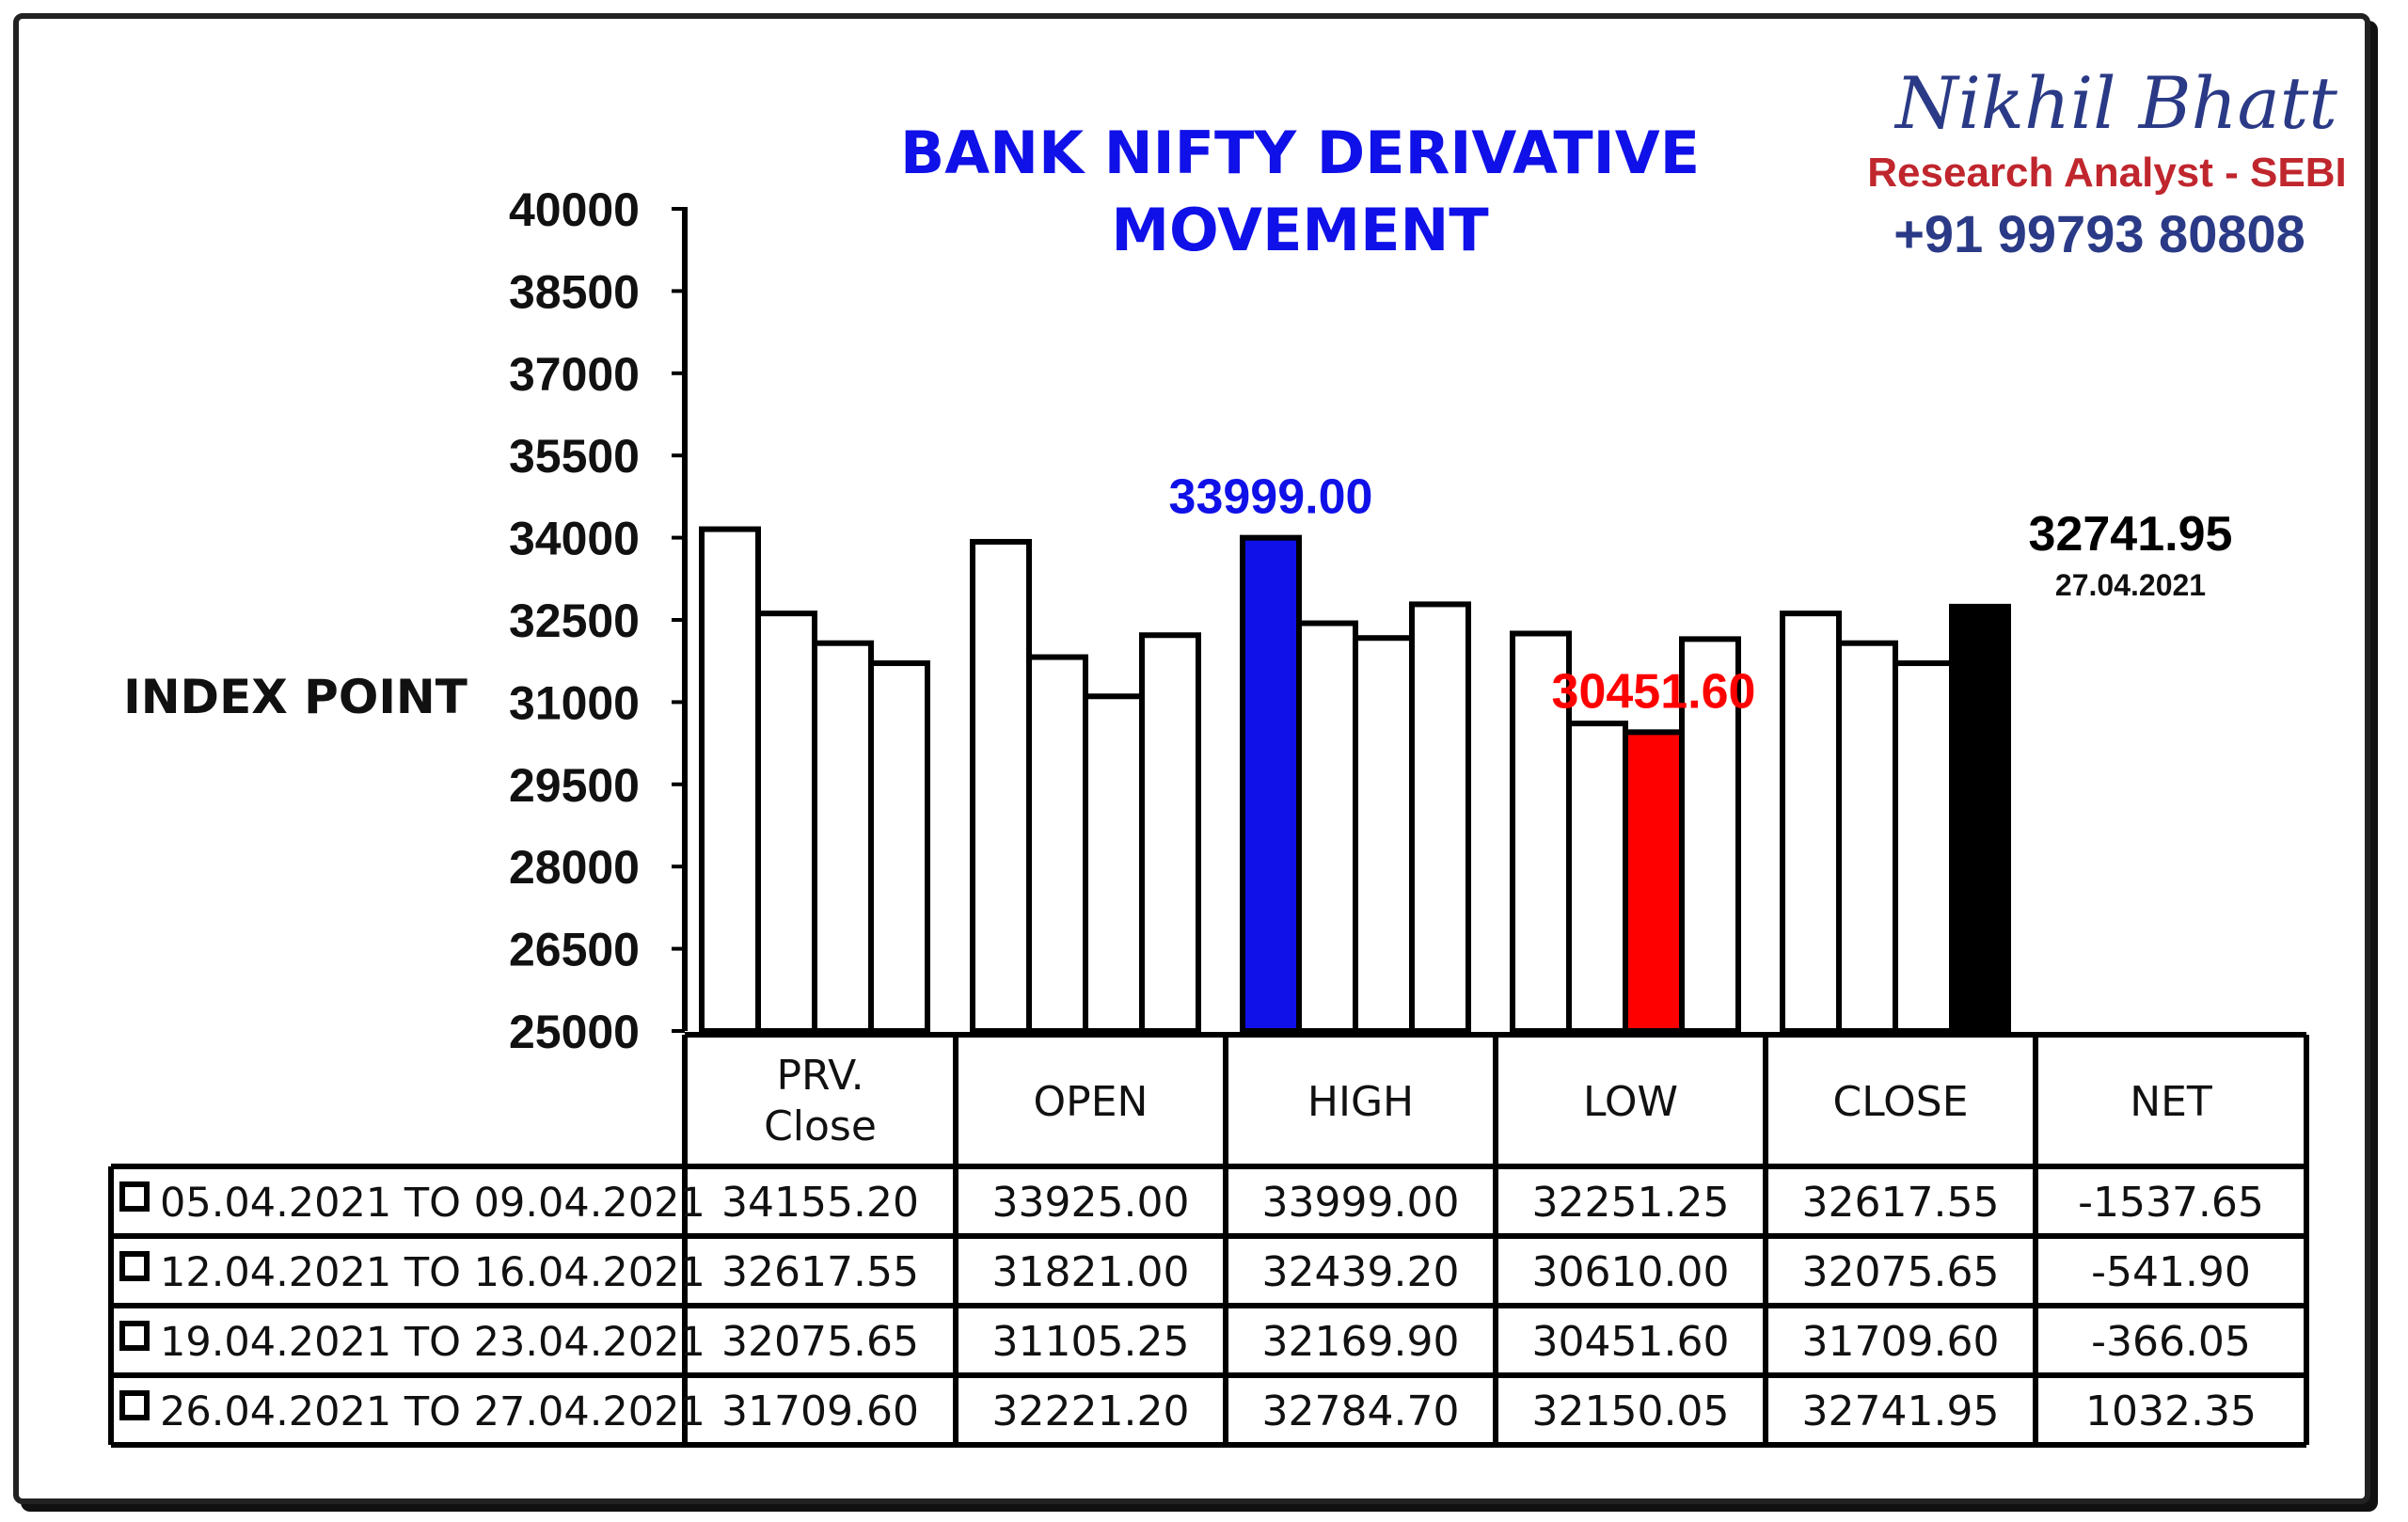 This screenshot has width=2408, height=1522. I want to click on y-tick-label: 25000, so click(575, 1032).